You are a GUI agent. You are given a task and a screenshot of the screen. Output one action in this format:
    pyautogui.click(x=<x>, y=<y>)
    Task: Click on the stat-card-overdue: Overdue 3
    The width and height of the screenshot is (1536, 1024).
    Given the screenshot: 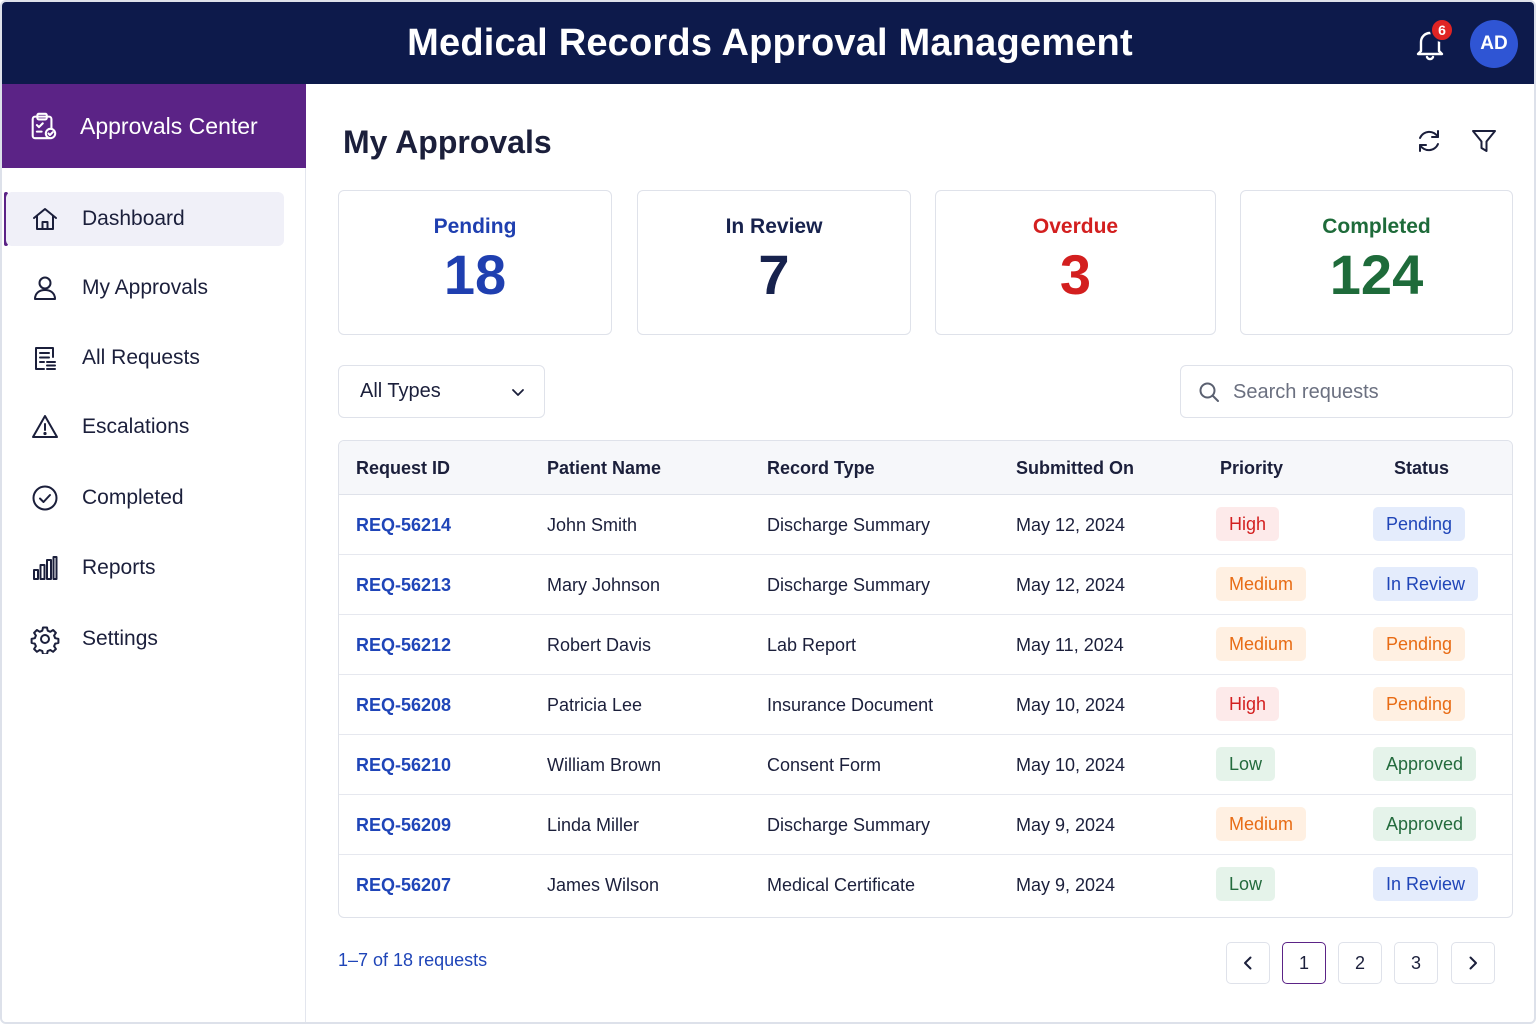 What is the action you would take?
    pyautogui.click(x=1075, y=262)
    